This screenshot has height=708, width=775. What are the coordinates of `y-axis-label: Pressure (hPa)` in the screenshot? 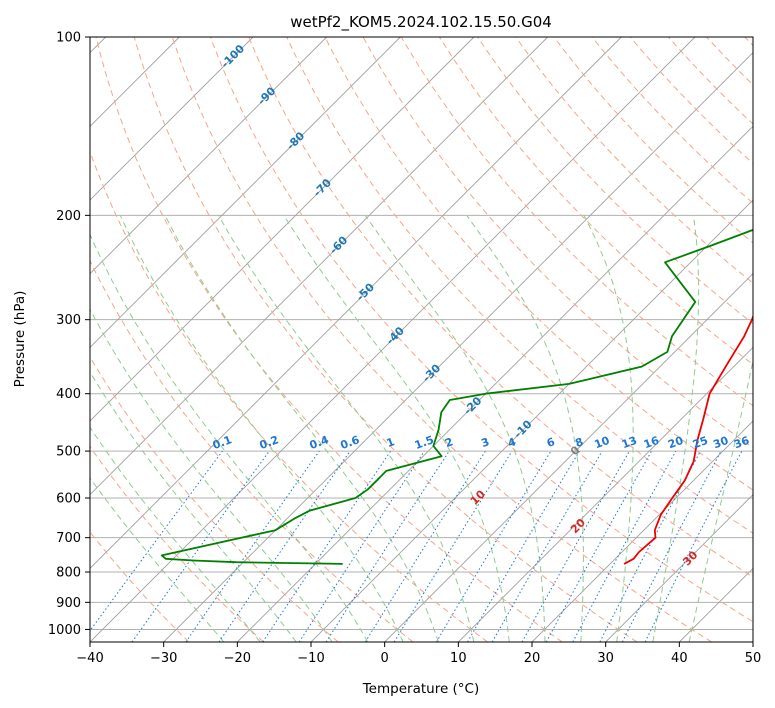 It's located at (20, 339).